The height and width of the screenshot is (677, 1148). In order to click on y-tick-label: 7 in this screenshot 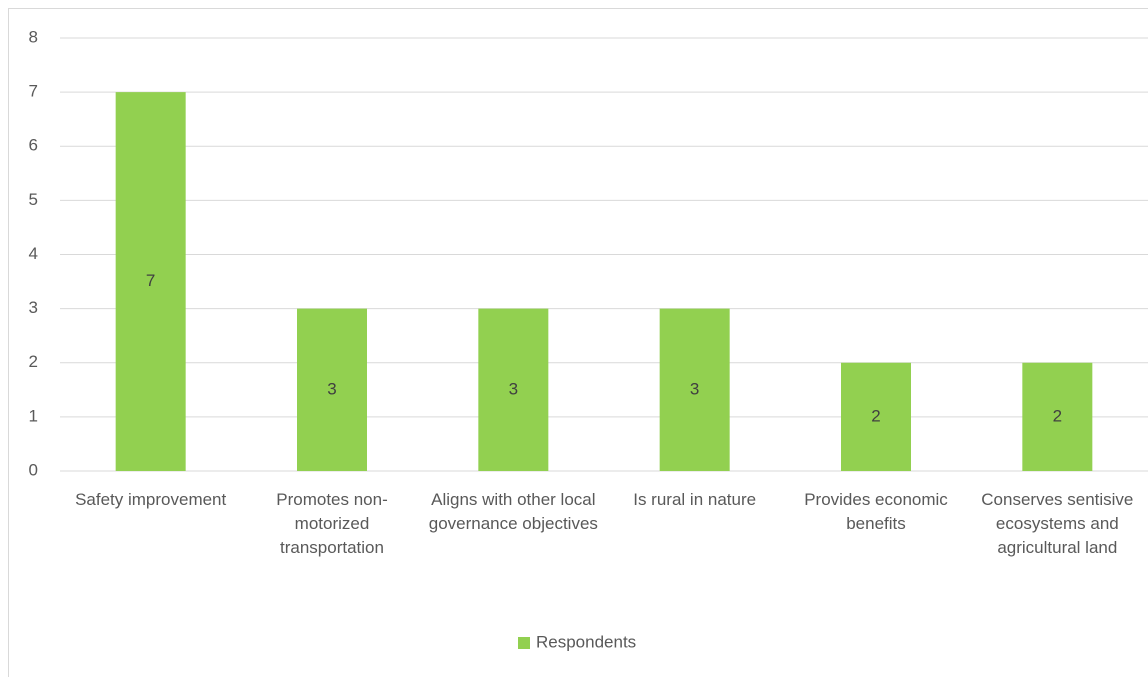, I will do `click(33, 91)`.